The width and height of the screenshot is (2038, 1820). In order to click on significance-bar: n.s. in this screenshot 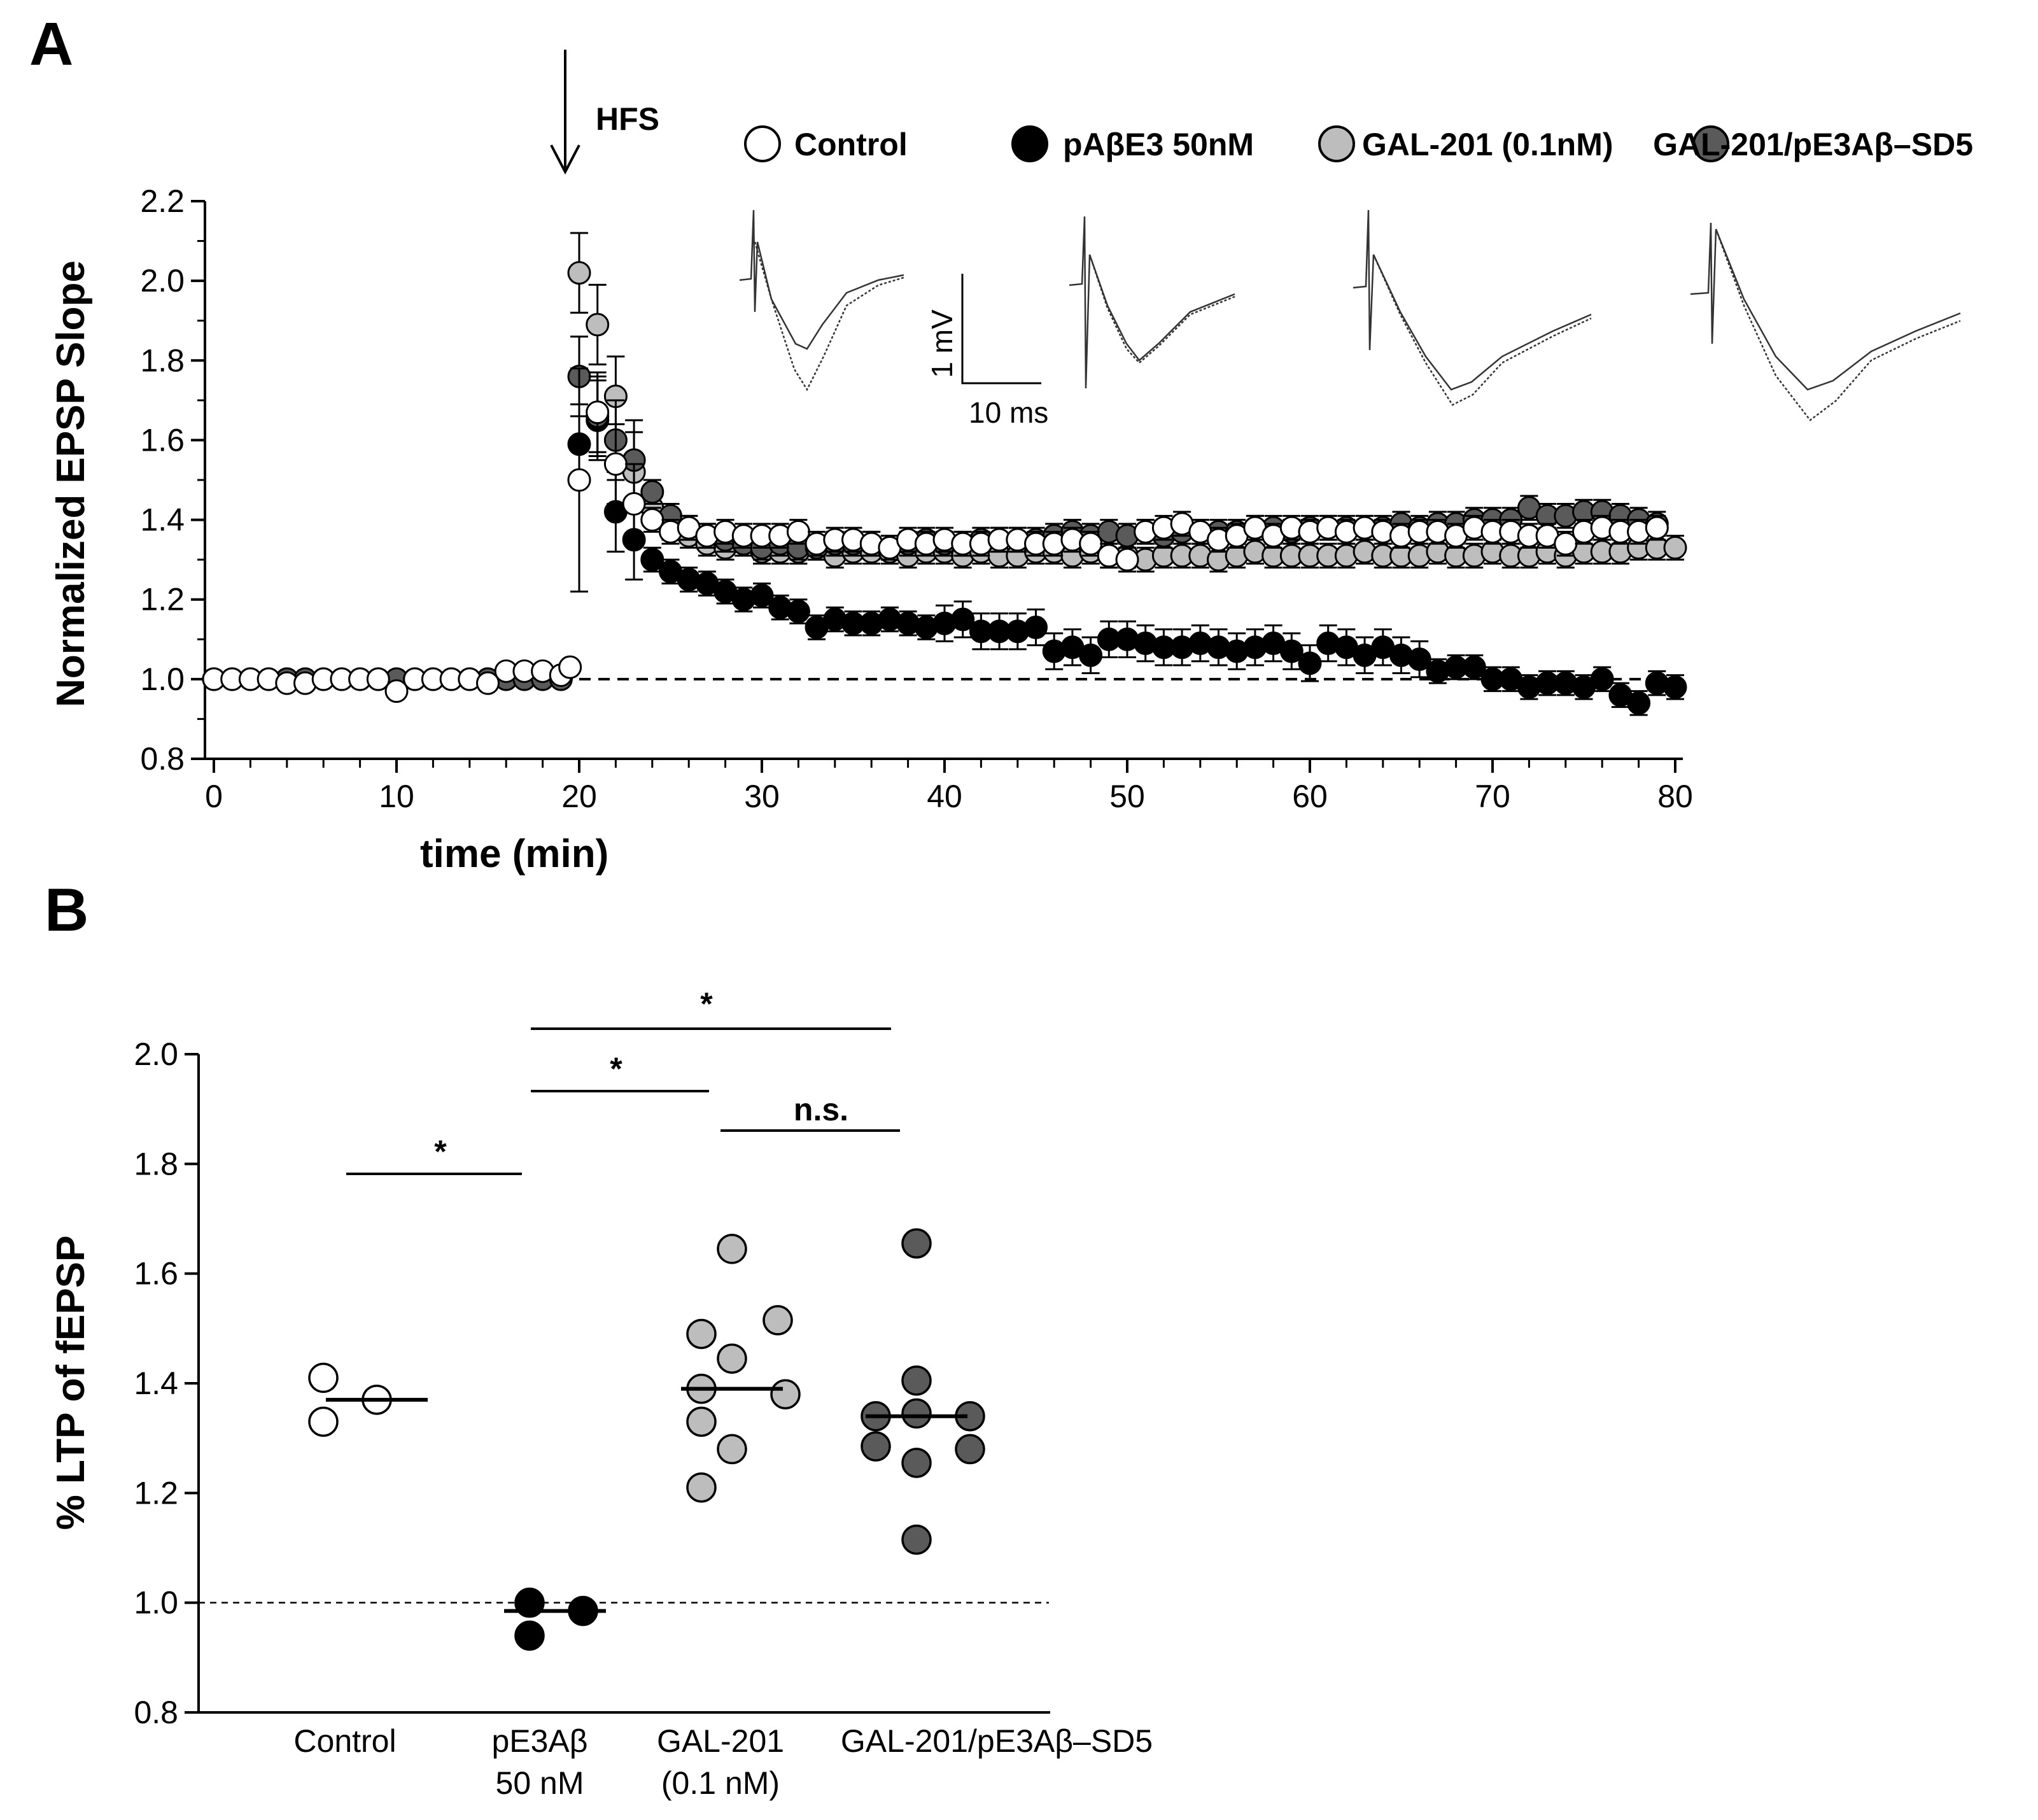, I will do `click(810, 1112)`.